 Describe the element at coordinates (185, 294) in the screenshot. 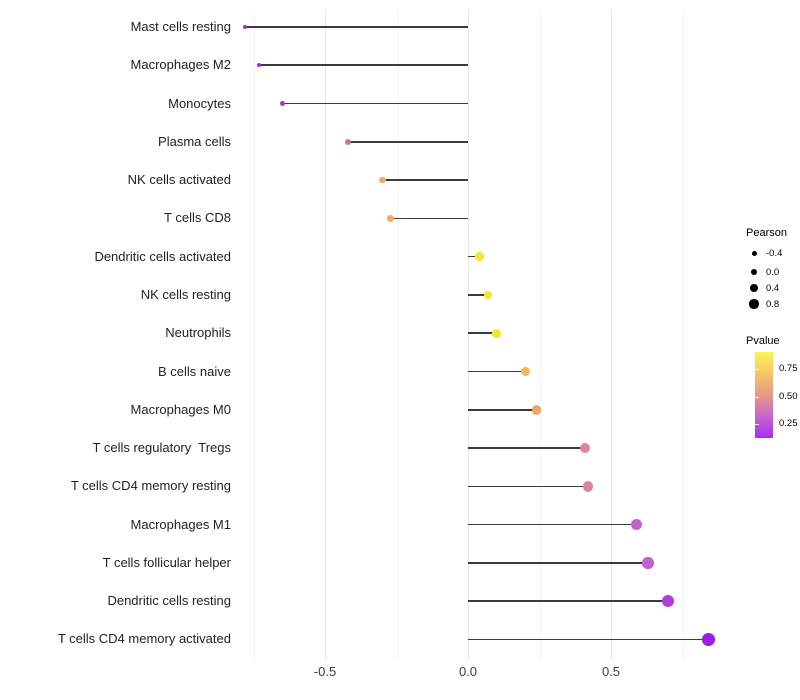

I see `y-axis-label: NK cells resting` at that location.